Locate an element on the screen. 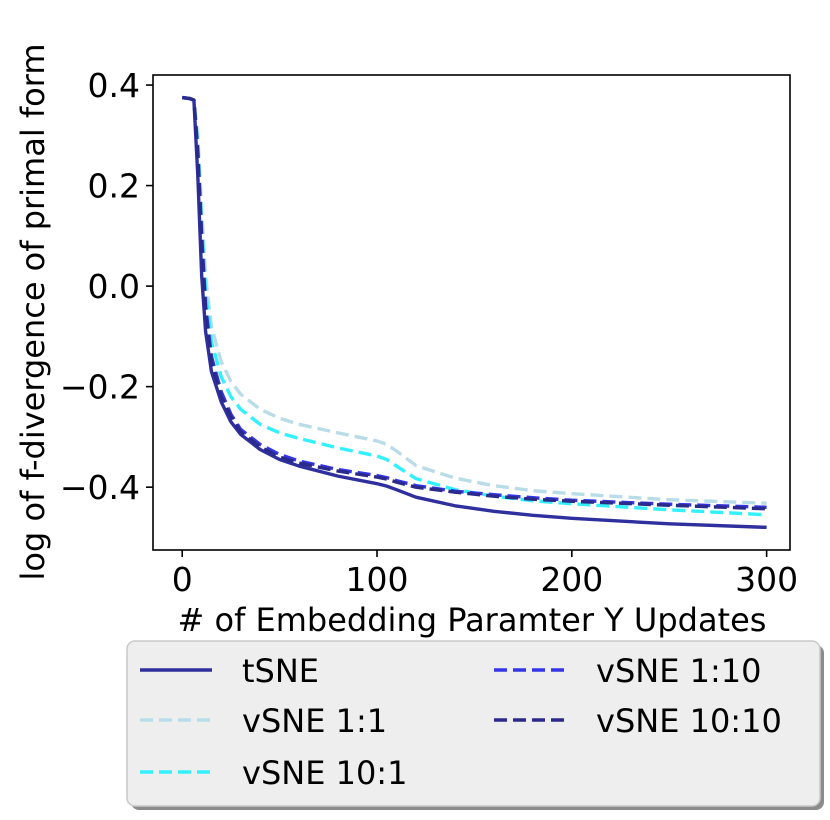  x-axis: 0 100 200 300 is located at coordinates (485, 574).